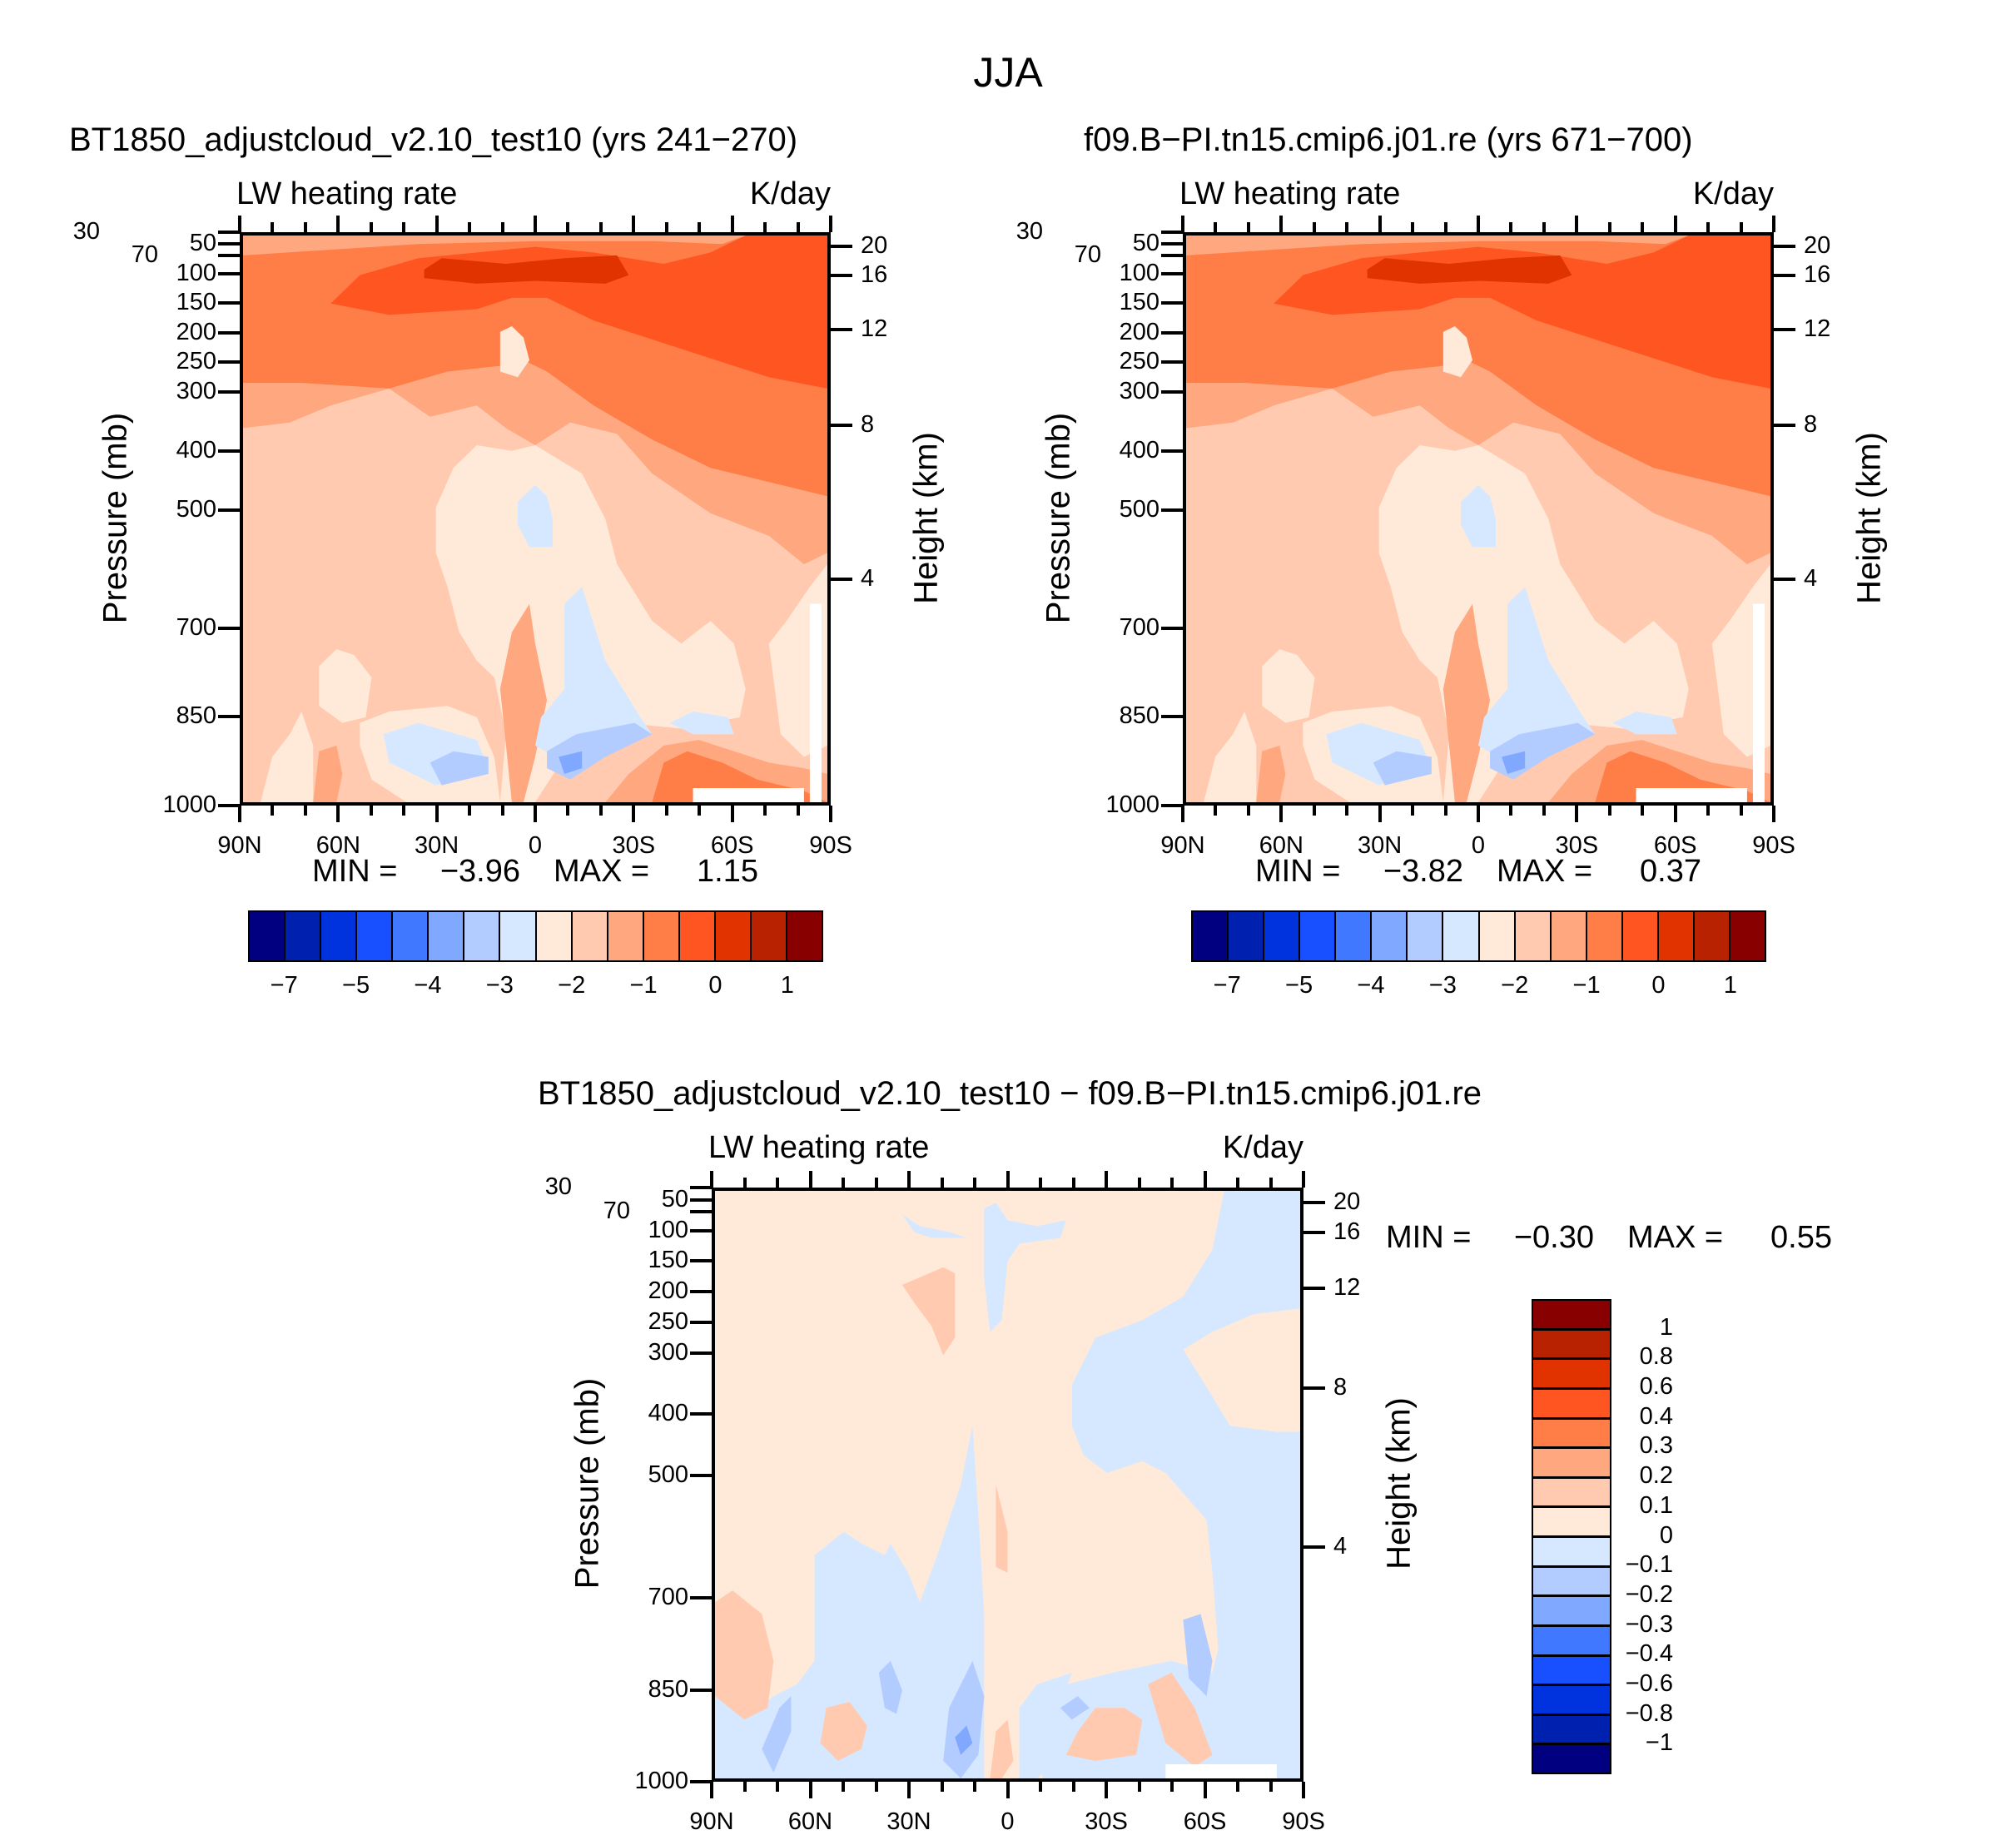 The height and width of the screenshot is (1835, 2016). What do you see at coordinates (908, 1821) in the screenshot?
I see `lat-tick-label: 30N` at bounding box center [908, 1821].